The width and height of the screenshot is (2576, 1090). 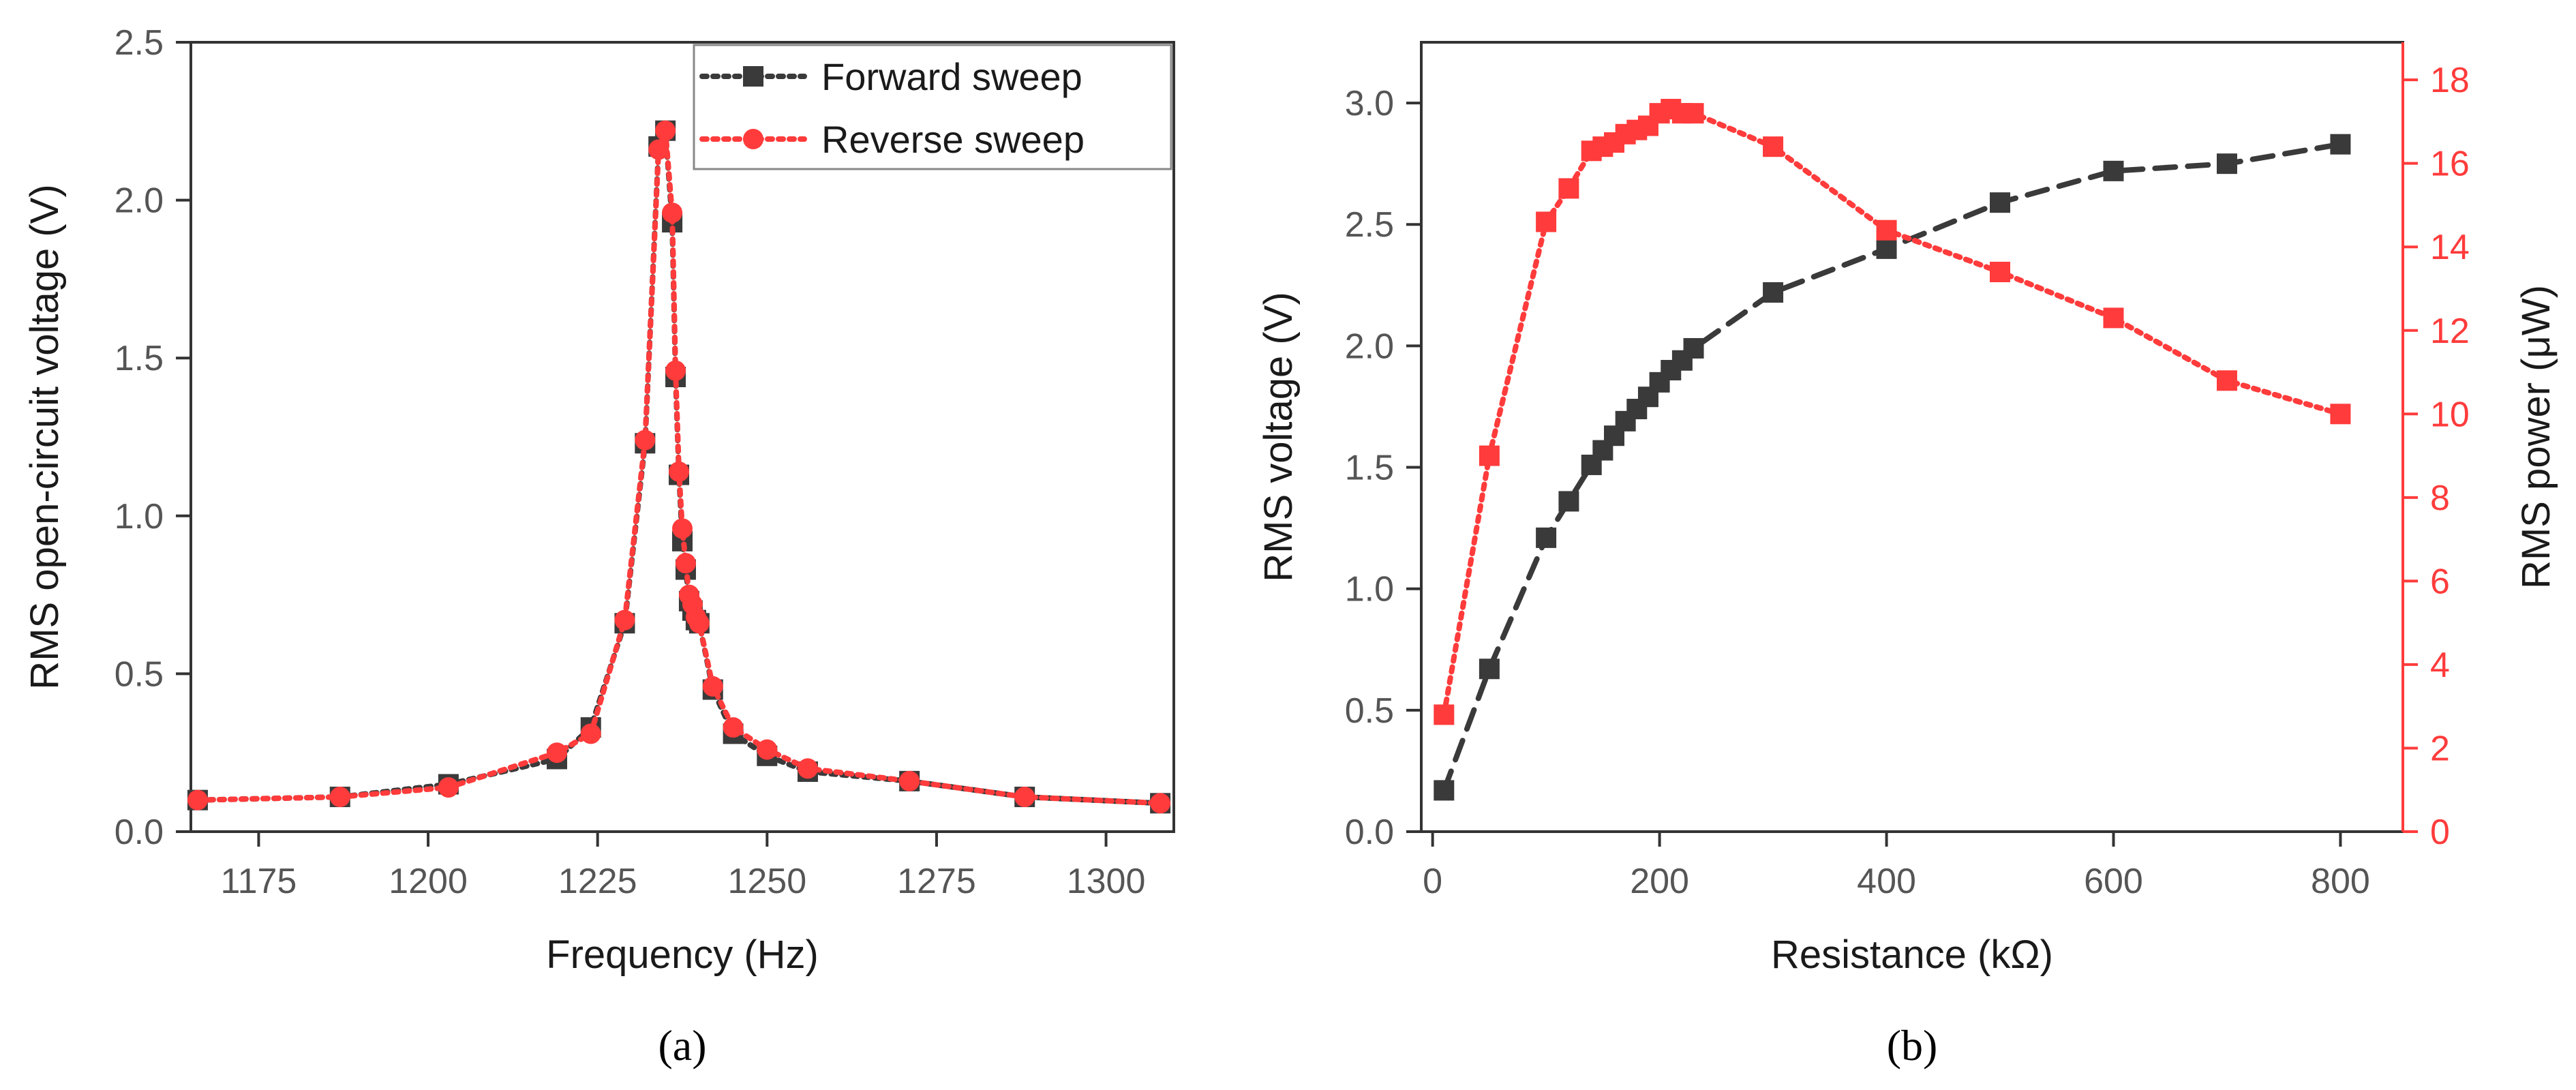 What do you see at coordinates (2536, 437) in the screenshot?
I see `panel-b-right-y-axis-label: RMS power (μW)` at bounding box center [2536, 437].